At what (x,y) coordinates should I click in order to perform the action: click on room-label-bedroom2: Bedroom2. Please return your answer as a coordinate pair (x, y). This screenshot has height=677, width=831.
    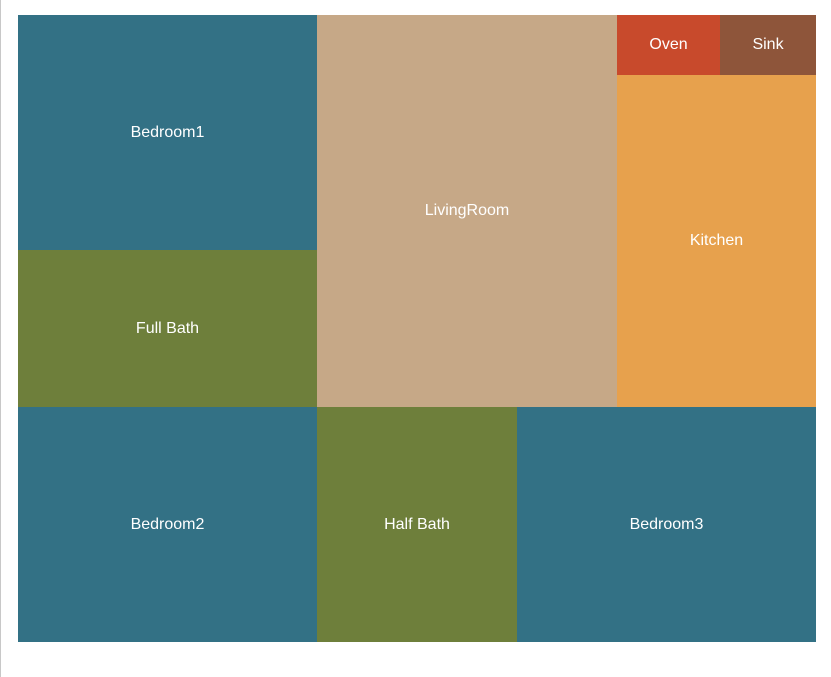
    Looking at the image, I should click on (167, 524).